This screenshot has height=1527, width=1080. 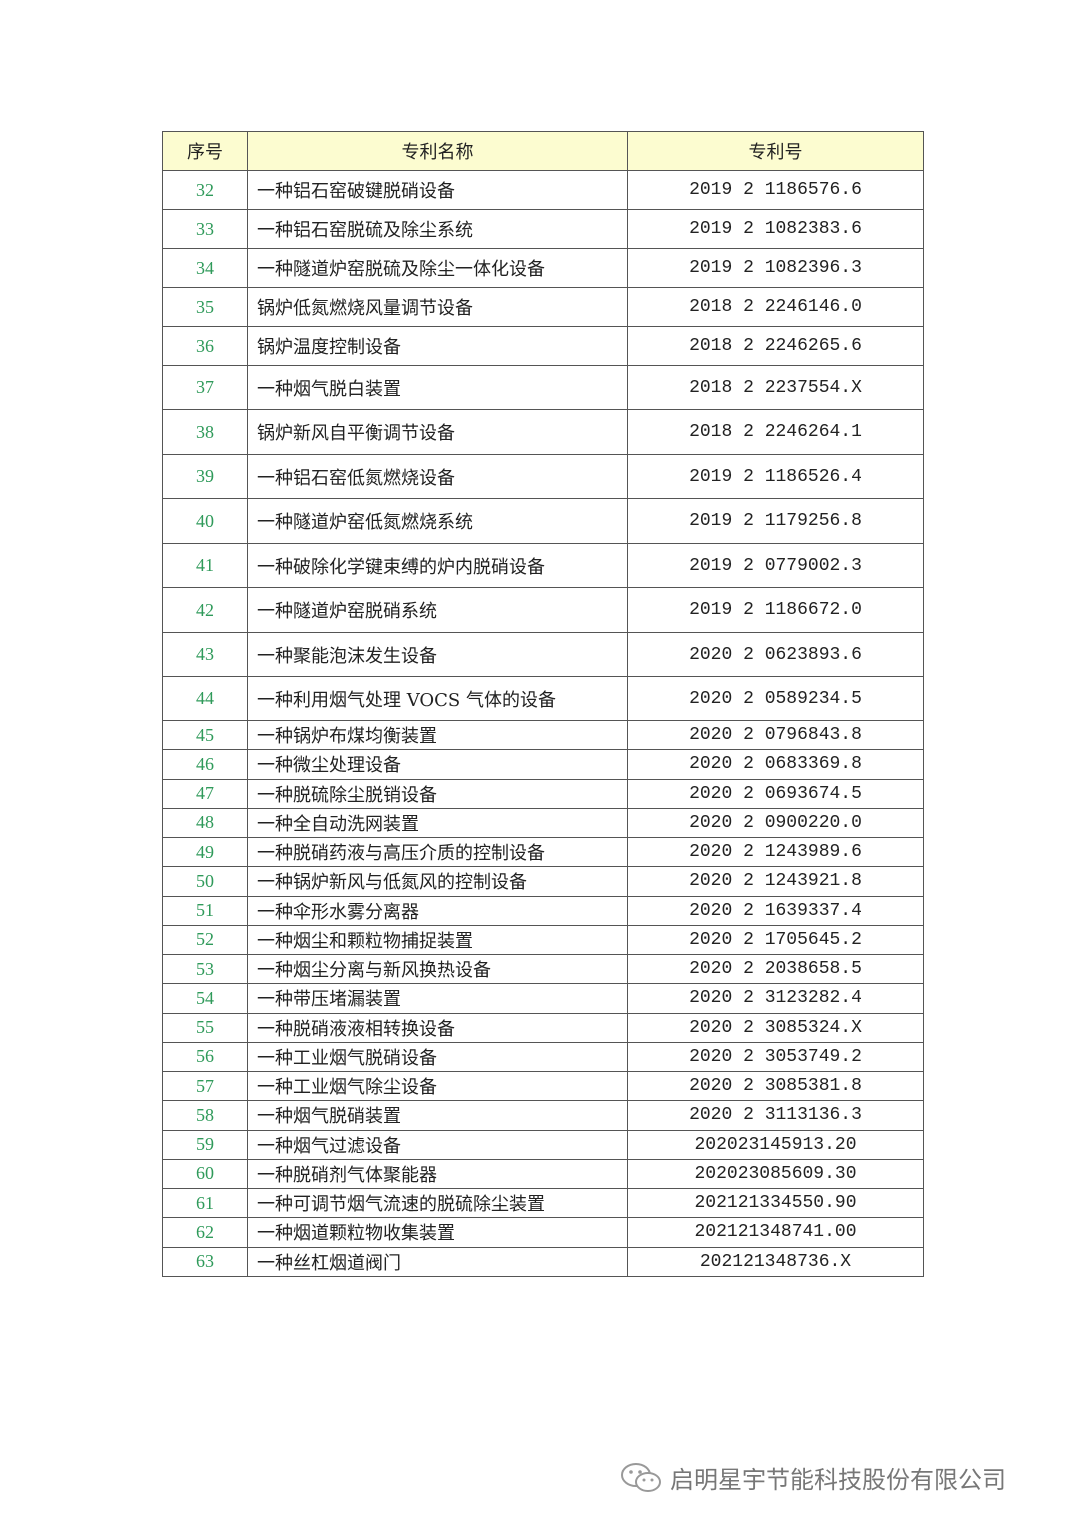 I want to click on row-index: 53, so click(x=205, y=969).